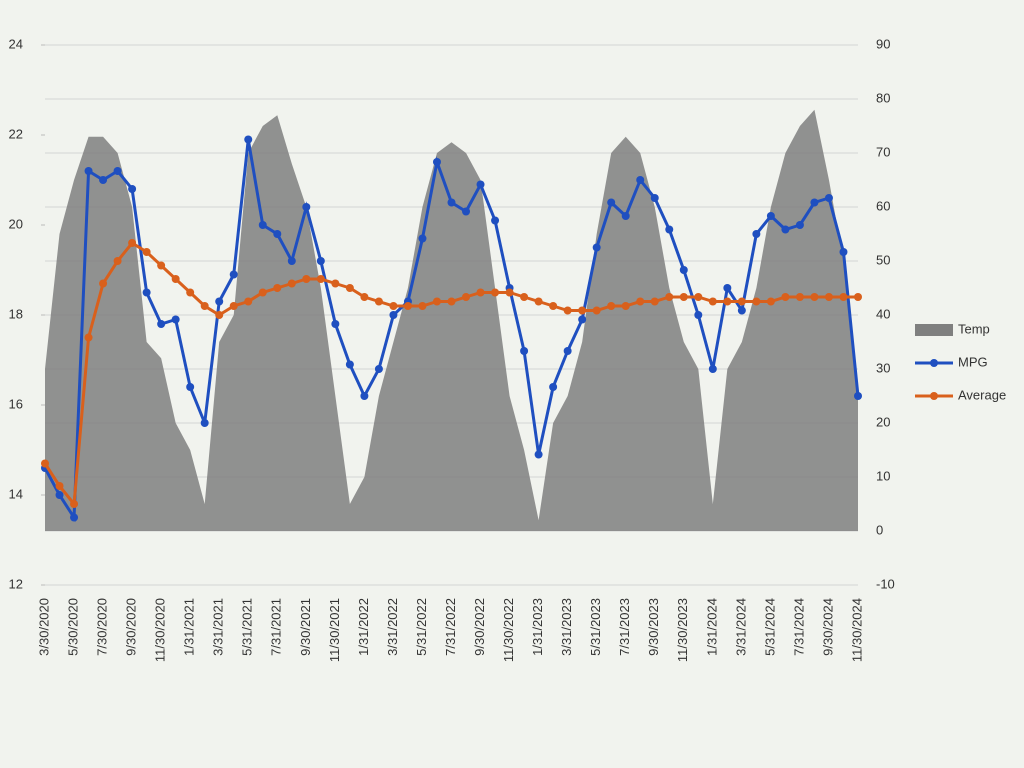  I want to click on x-tick-label: 5/31/2024, so click(769, 627).